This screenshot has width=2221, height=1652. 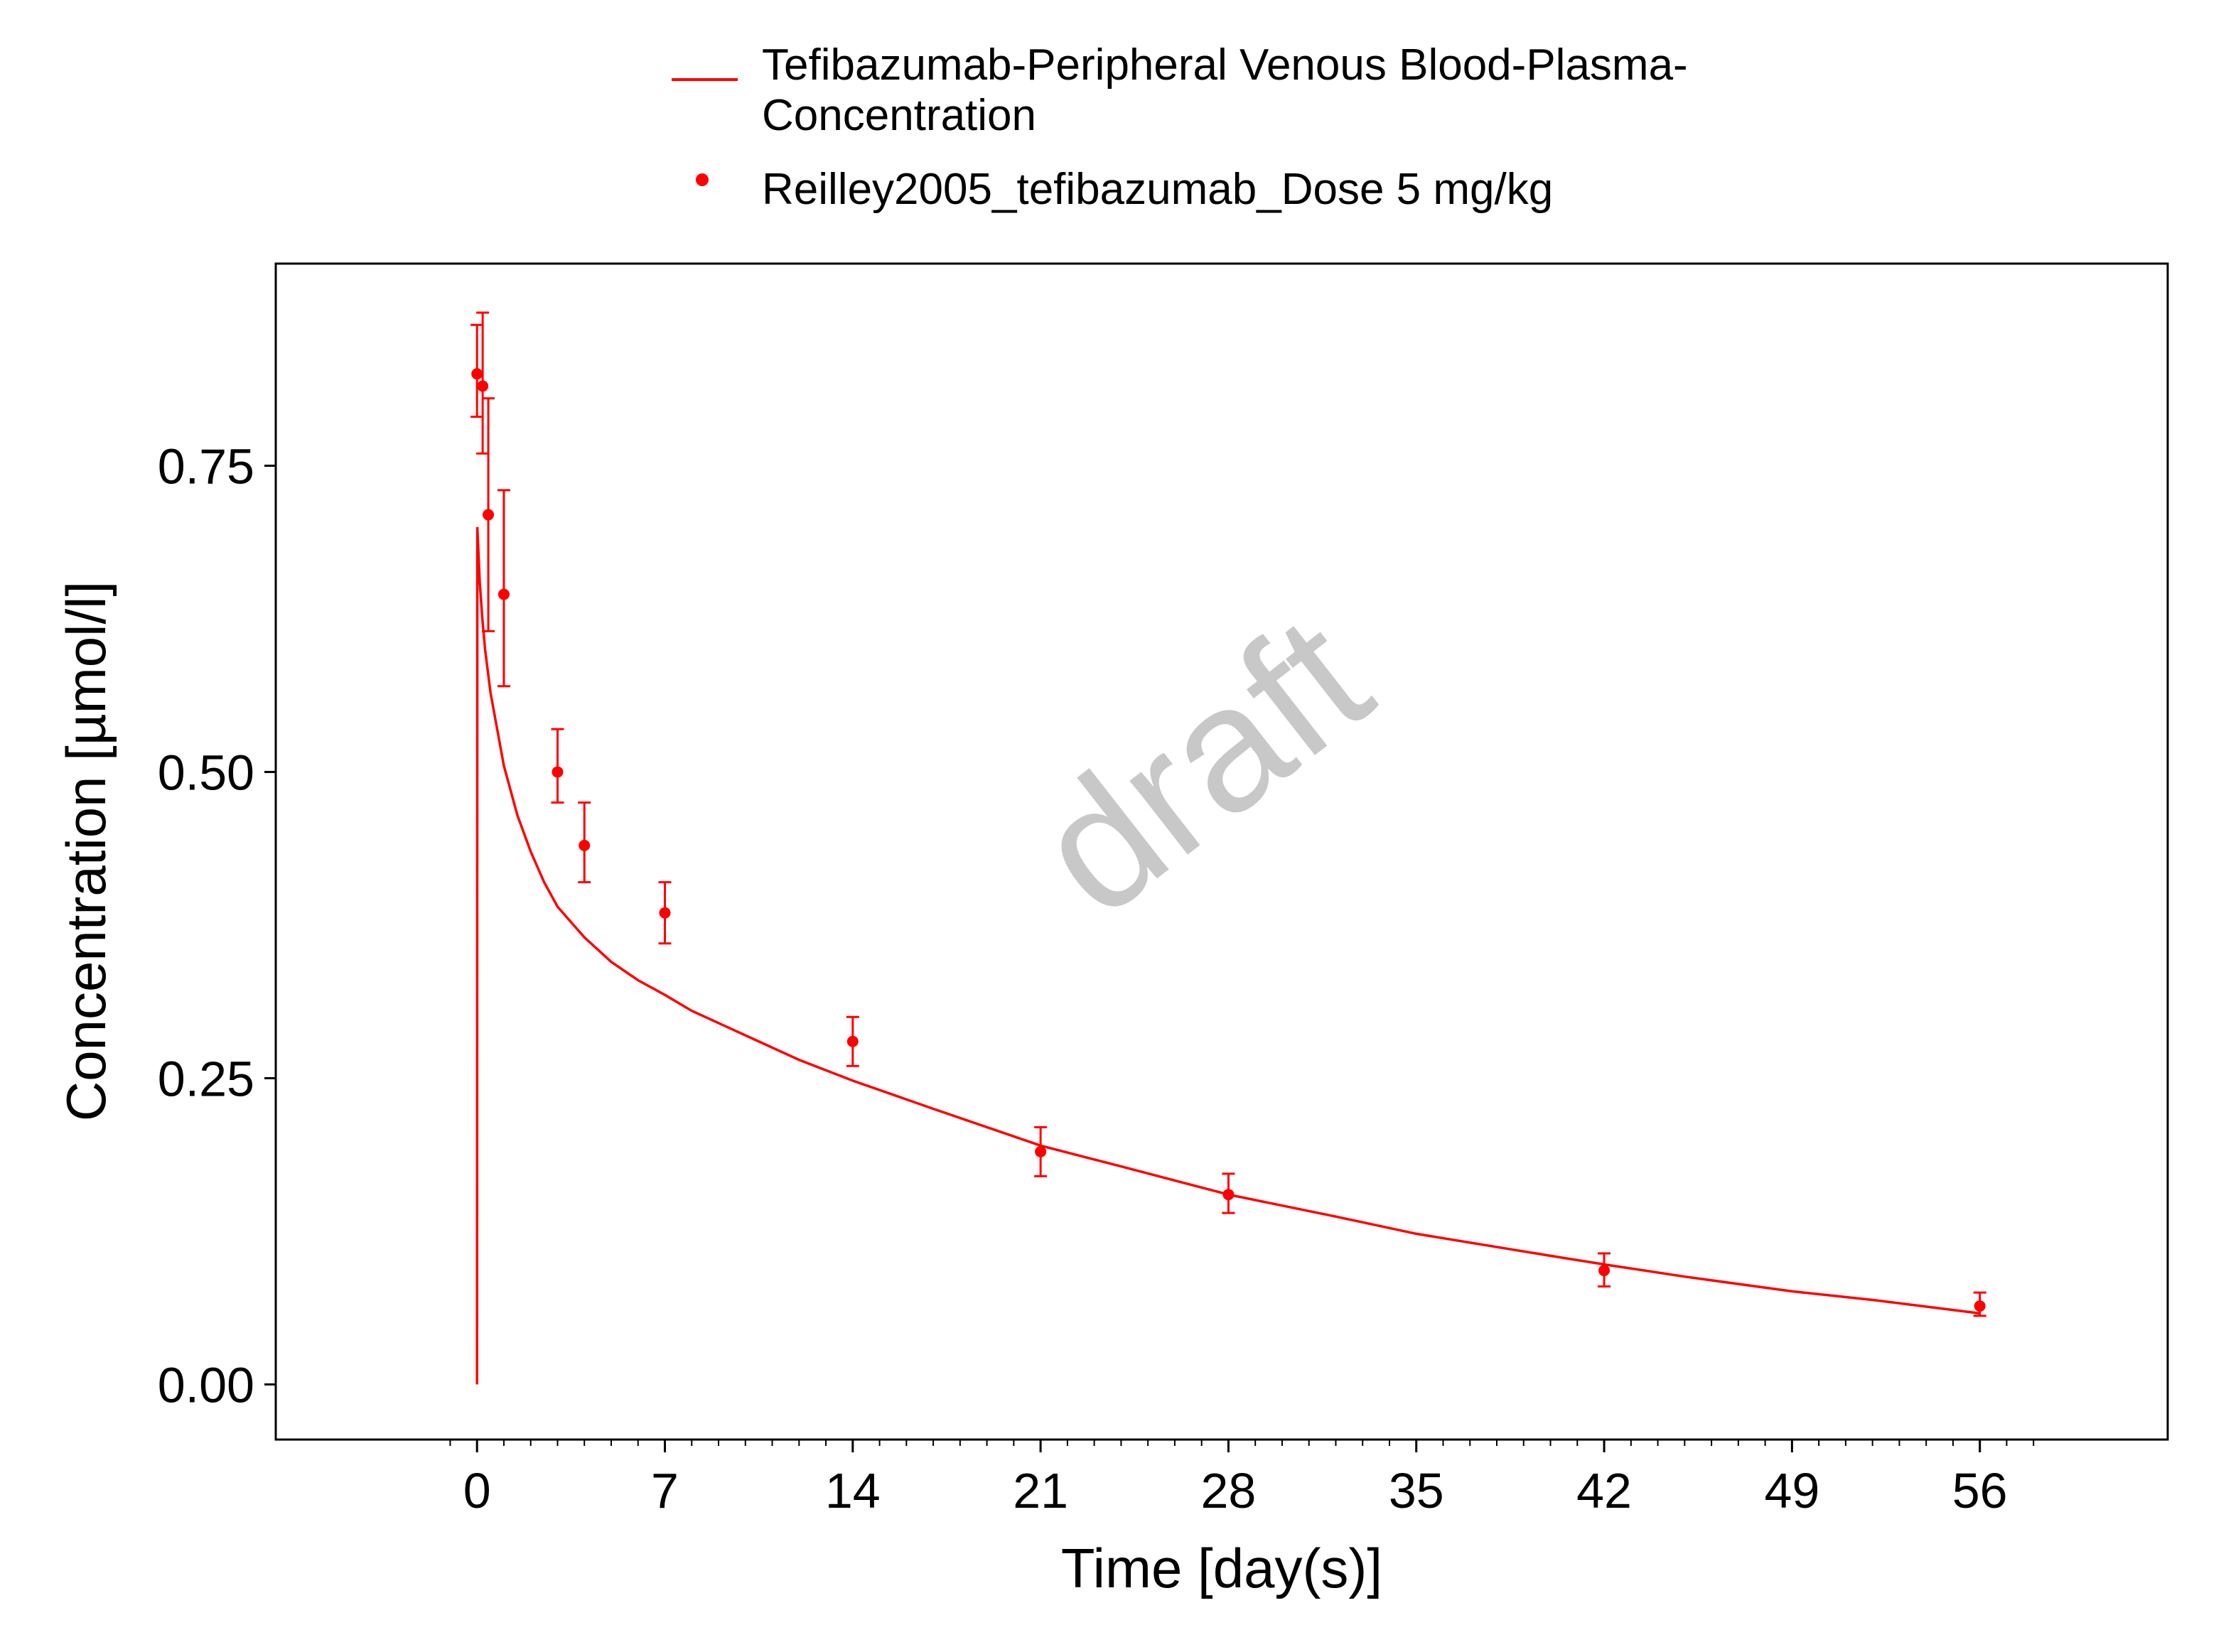 What do you see at coordinates (1202, 766) in the screenshot?
I see `watermark: draft` at bounding box center [1202, 766].